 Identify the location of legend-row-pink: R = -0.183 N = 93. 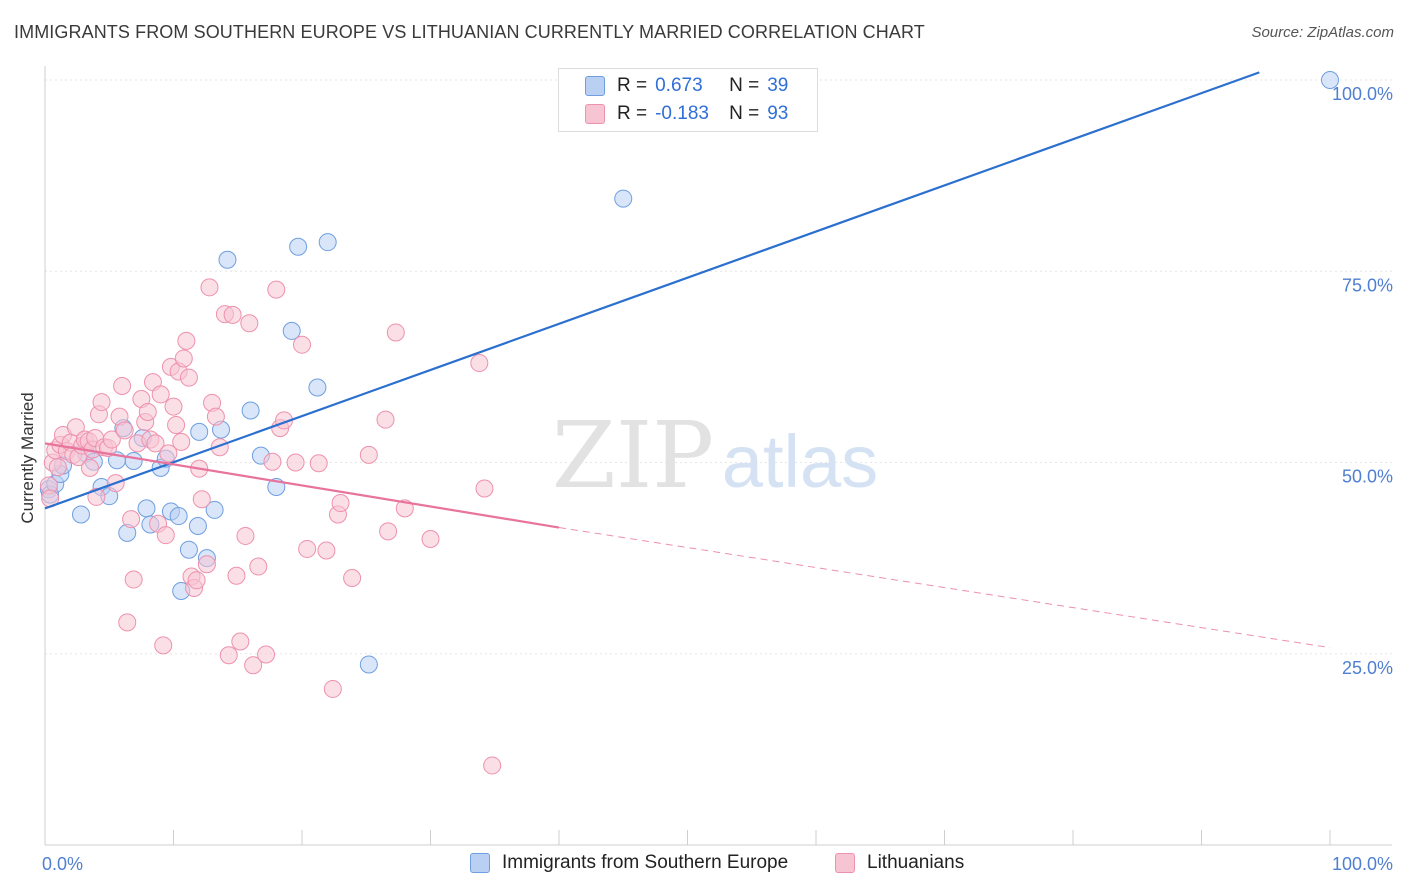
(686, 114).